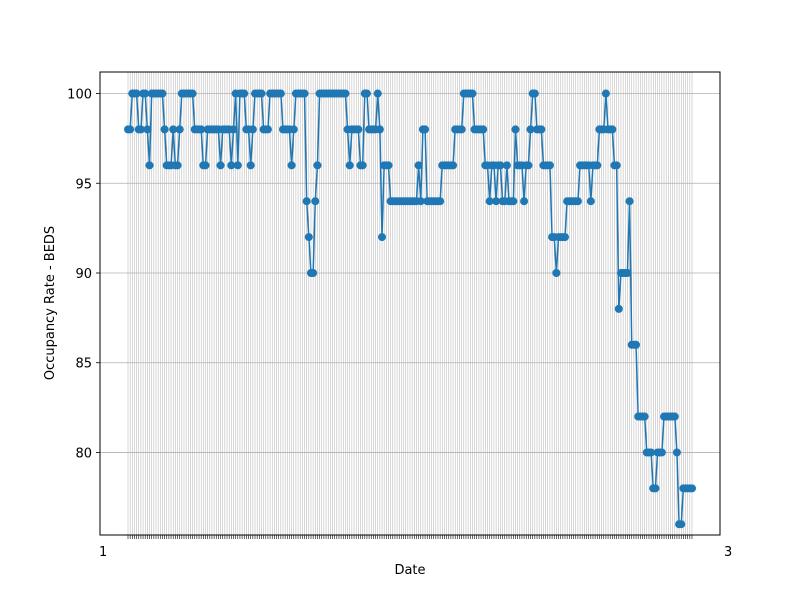 This screenshot has height=600, width=800. What do you see at coordinates (409, 570) in the screenshot?
I see `x-axis-title: Date` at bounding box center [409, 570].